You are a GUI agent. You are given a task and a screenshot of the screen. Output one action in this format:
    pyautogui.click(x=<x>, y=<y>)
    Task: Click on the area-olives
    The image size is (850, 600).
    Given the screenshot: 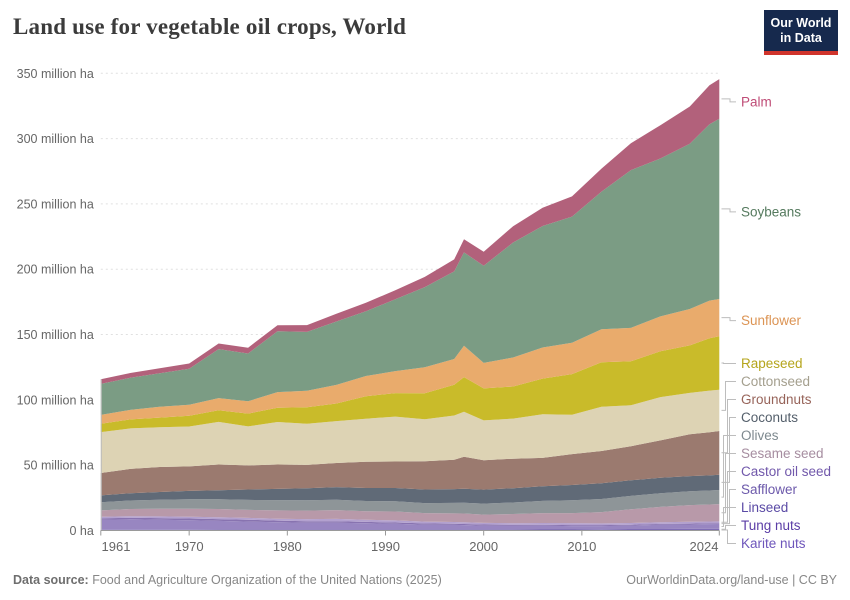 What is the action you would take?
    pyautogui.click(x=410, y=502)
    